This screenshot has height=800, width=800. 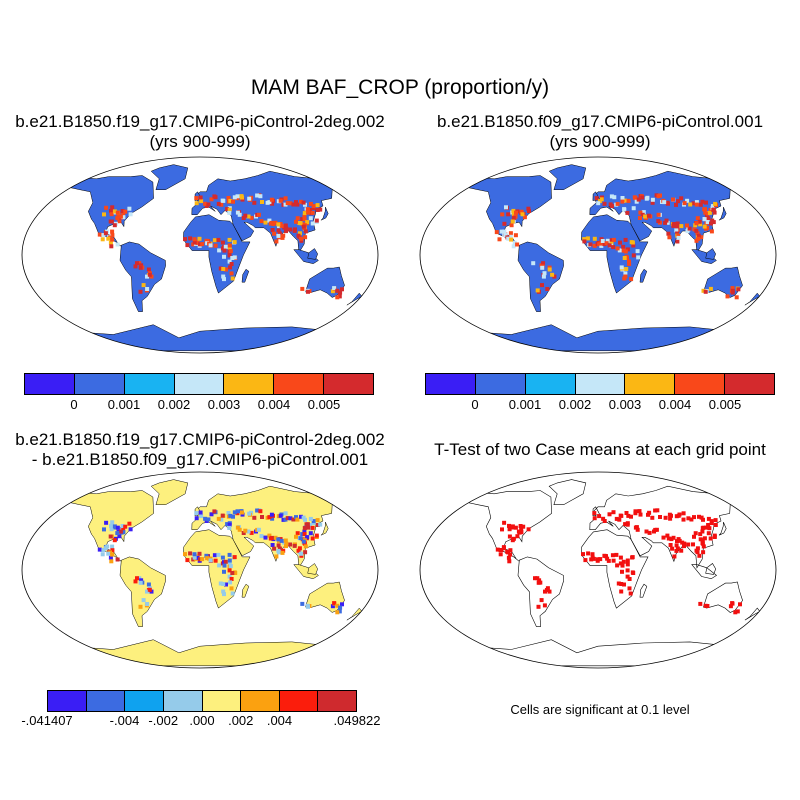 What do you see at coordinates (306, 571) in the screenshot?
I see `landmass-india-se-asia-islands` at bounding box center [306, 571].